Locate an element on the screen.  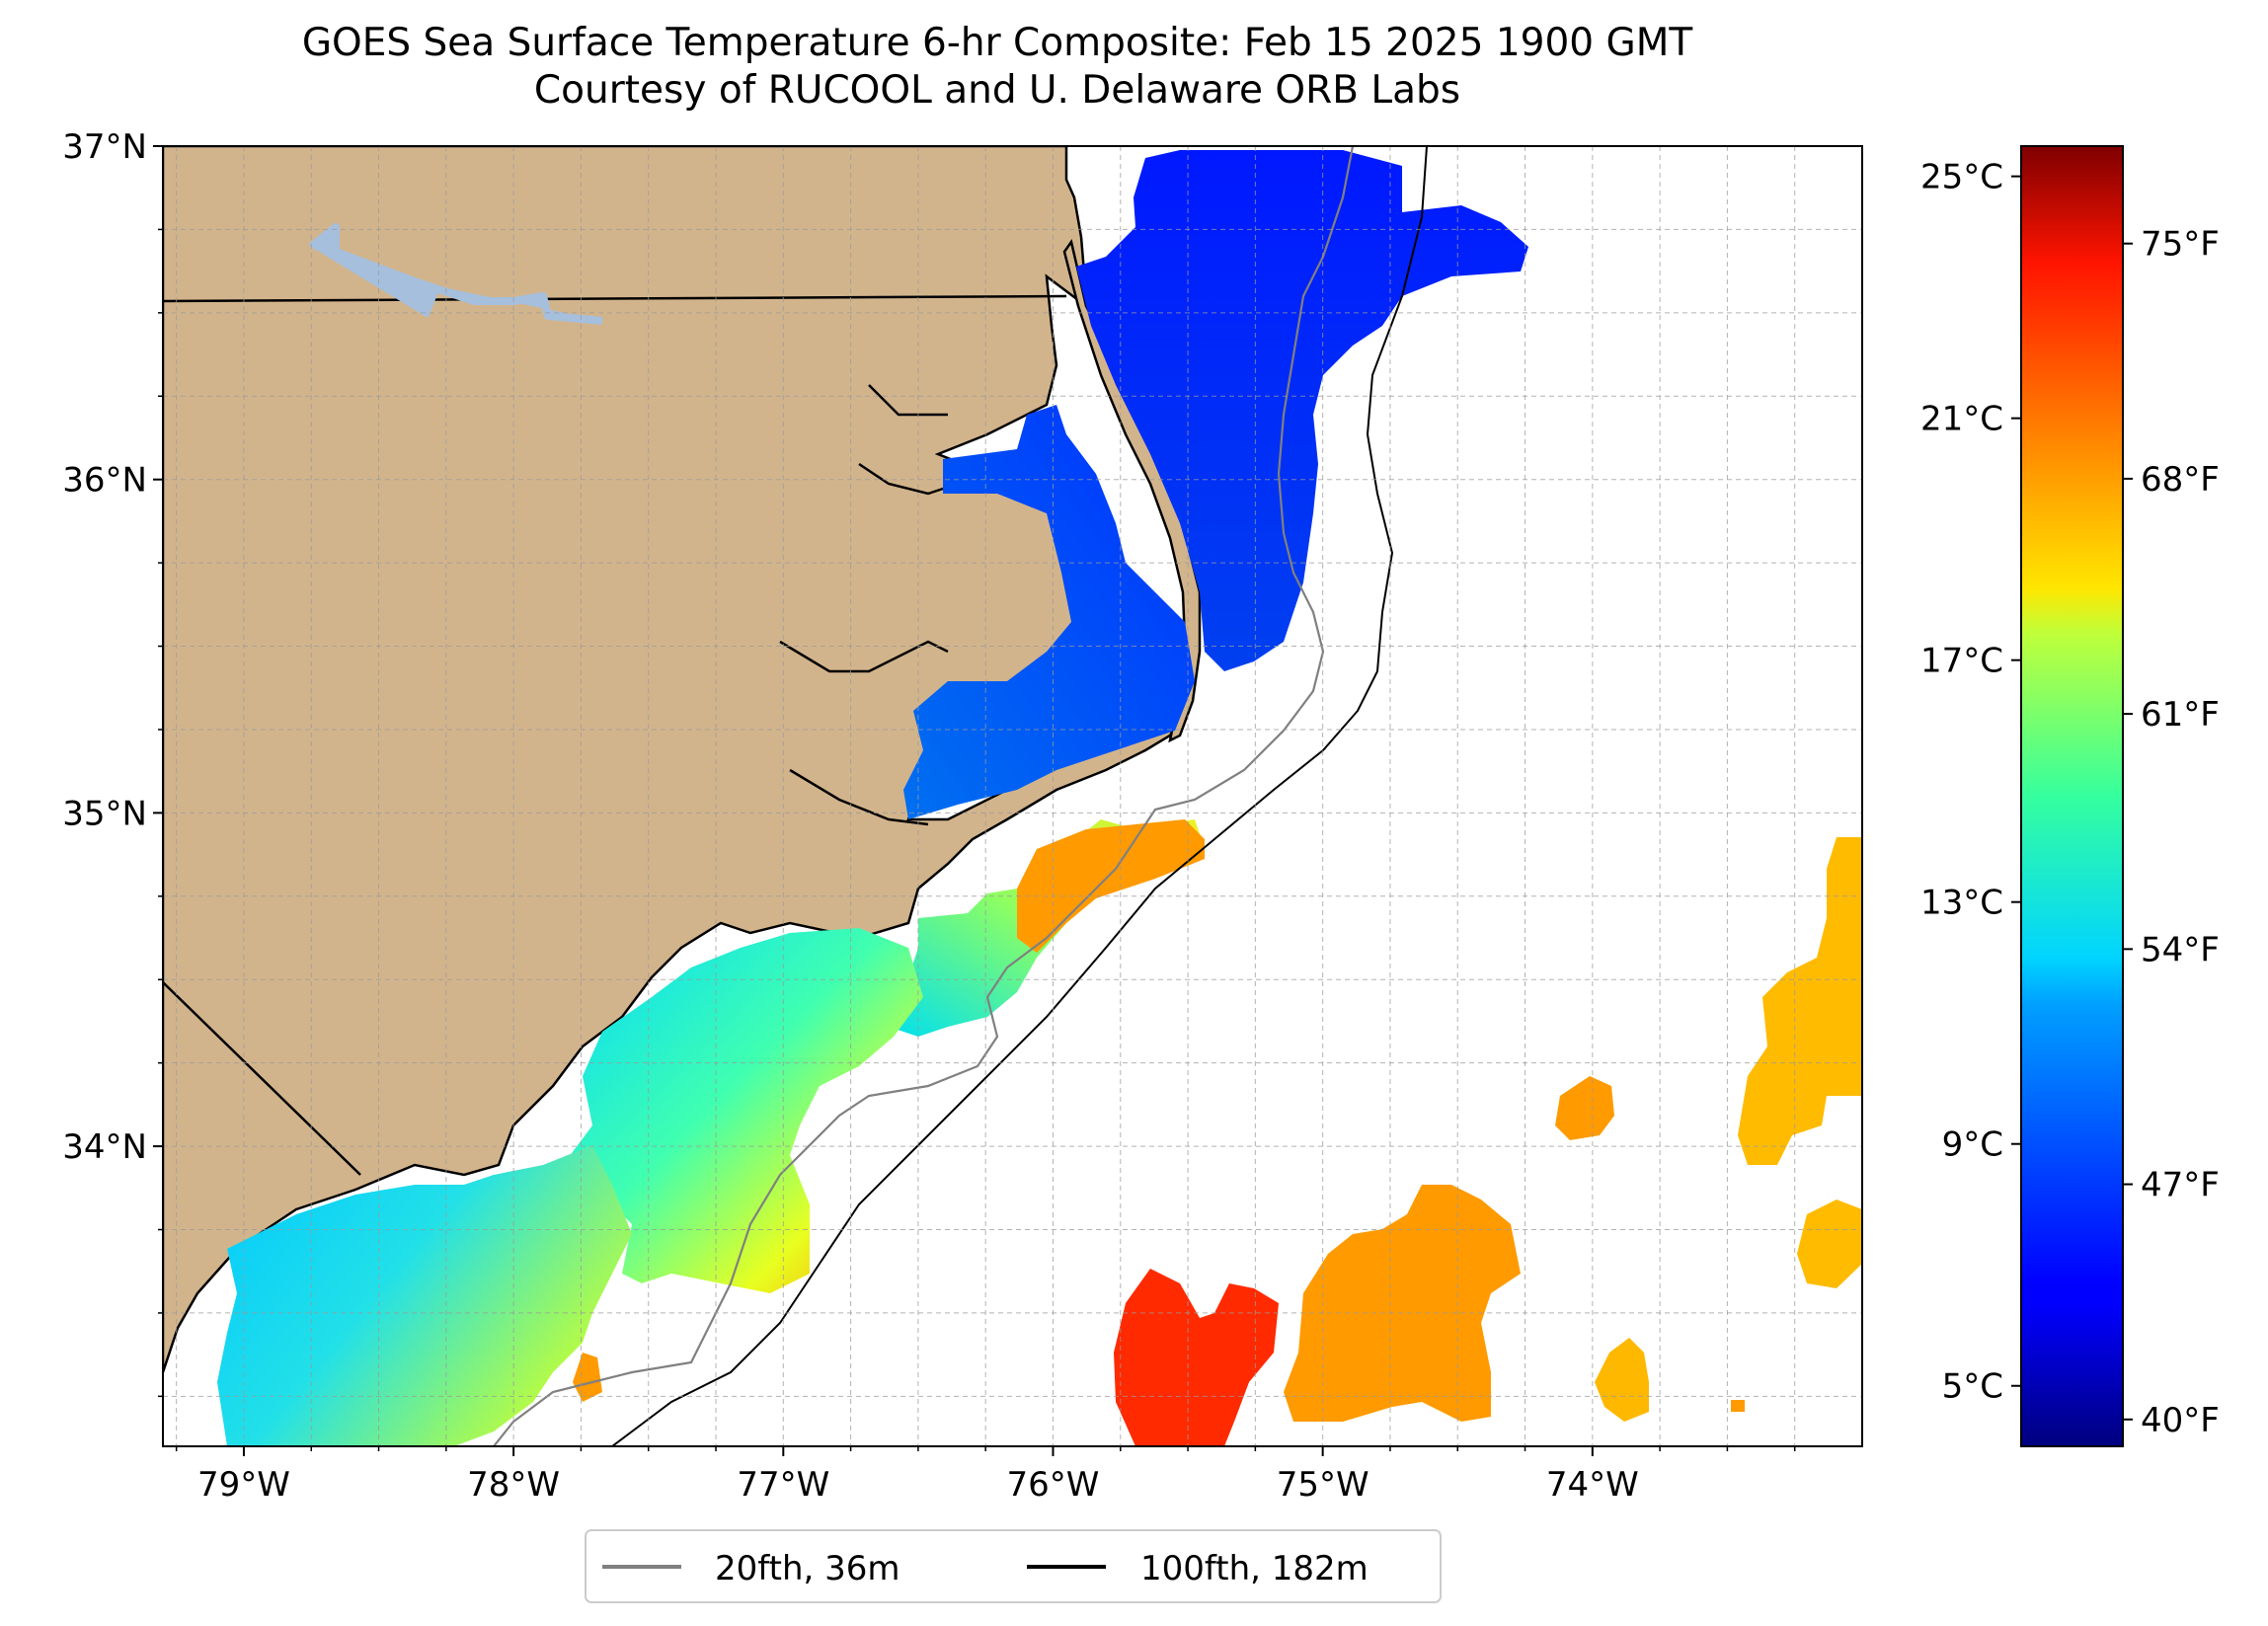
legend: 20fth, 36m 100fth, 182m is located at coordinates (1013, 1566).